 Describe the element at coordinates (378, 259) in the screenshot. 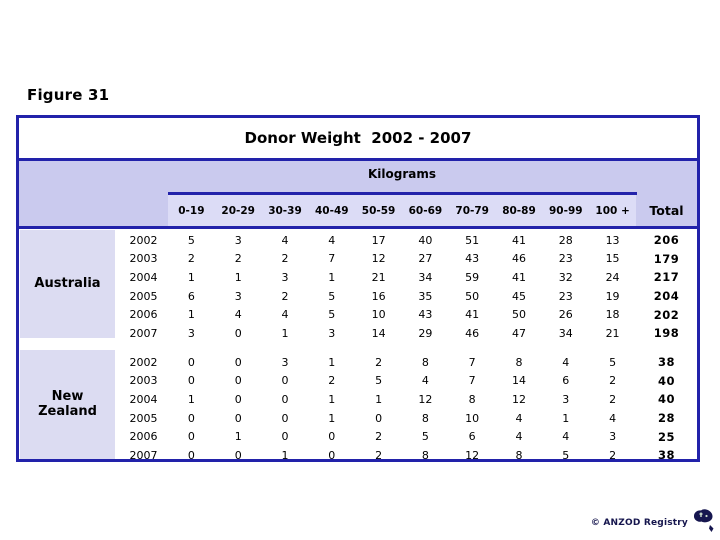

I see `value-cell: 12` at that location.